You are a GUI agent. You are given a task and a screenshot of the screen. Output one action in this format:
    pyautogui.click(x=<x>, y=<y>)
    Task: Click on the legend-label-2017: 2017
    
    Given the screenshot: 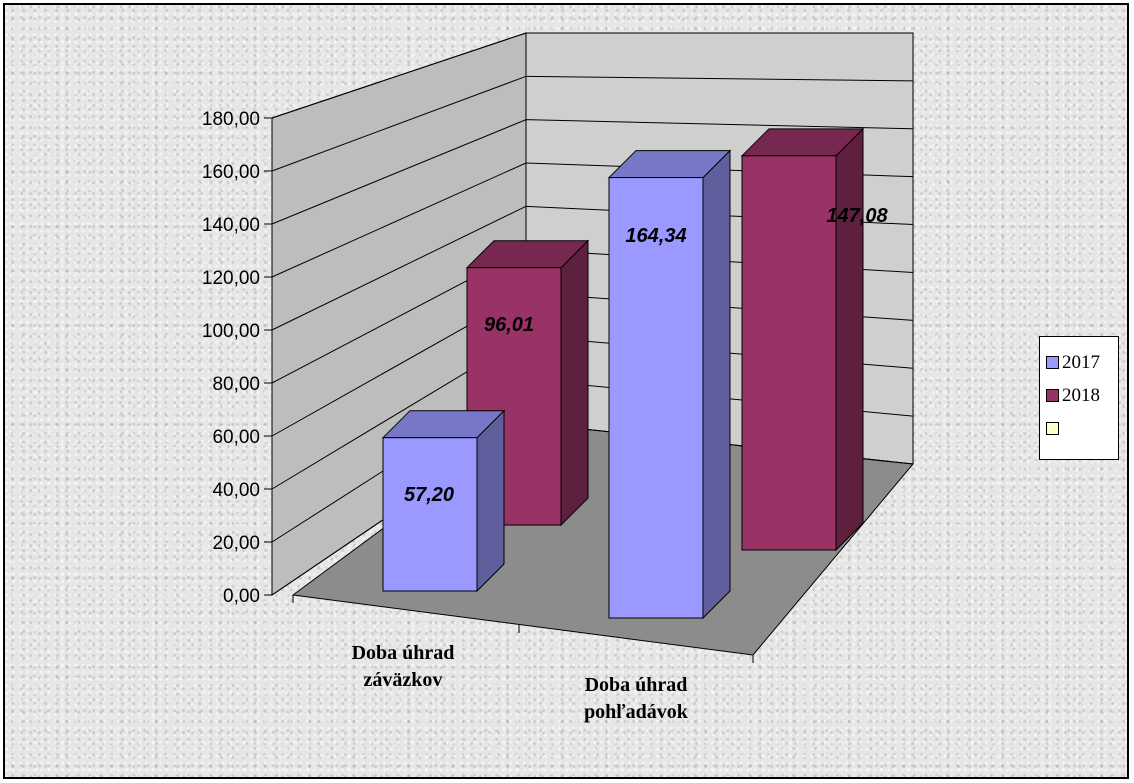 What is the action you would take?
    pyautogui.click(x=1081, y=362)
    